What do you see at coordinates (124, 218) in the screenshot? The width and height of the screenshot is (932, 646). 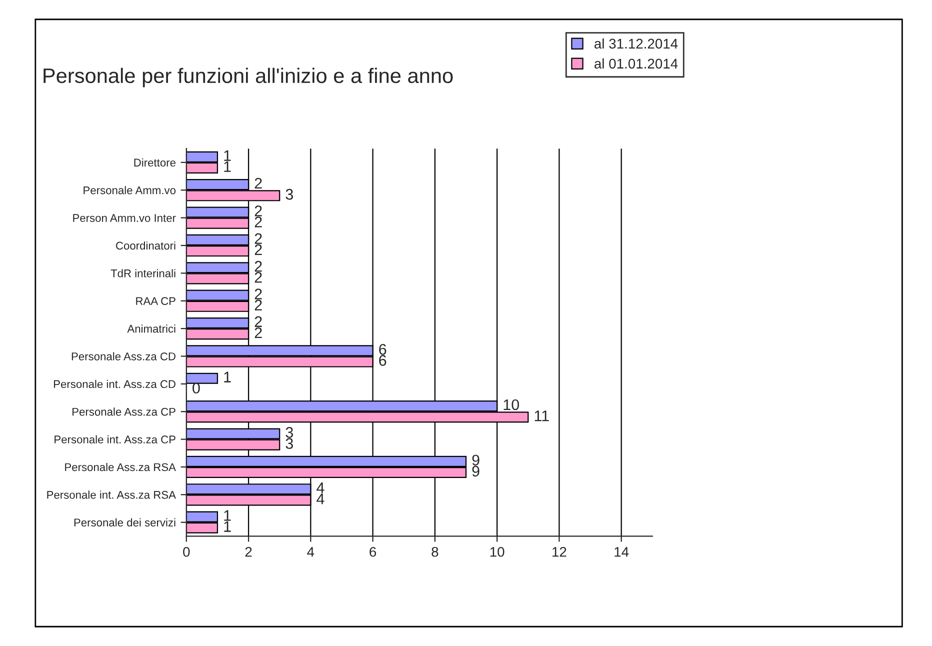 I see `y-tick-label: Person Amm.vo Inter` at bounding box center [124, 218].